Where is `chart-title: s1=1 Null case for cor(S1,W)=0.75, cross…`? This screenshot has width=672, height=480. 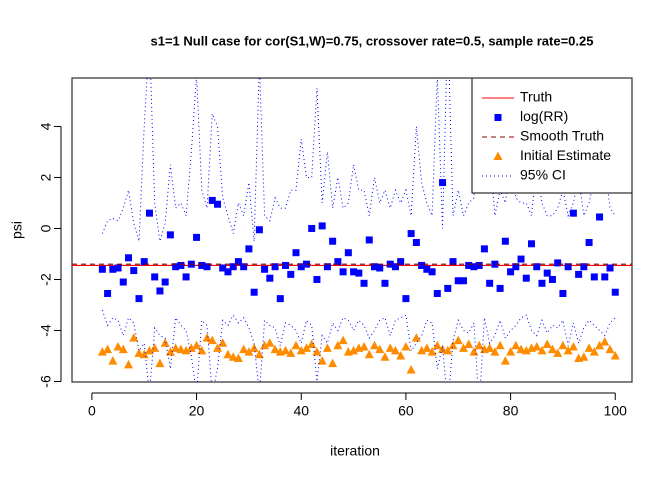
chart-title: s1=1 Null case for cor(S1,W)=0.75, cross… is located at coordinates (372, 40).